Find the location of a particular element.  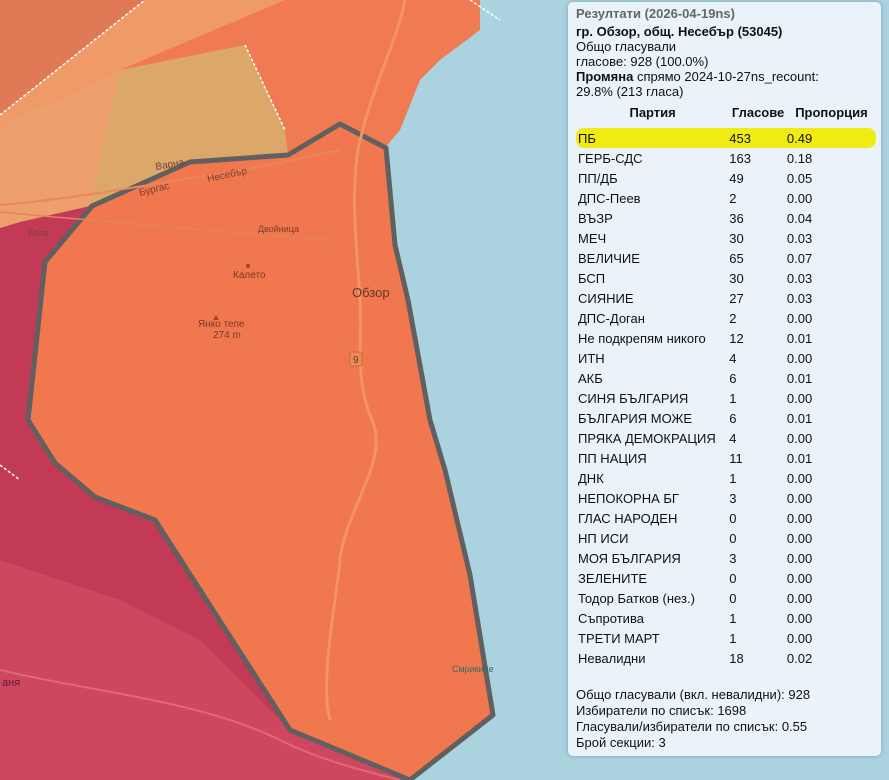

party-cell: ГЕРБ-СДС is located at coordinates (610, 158).